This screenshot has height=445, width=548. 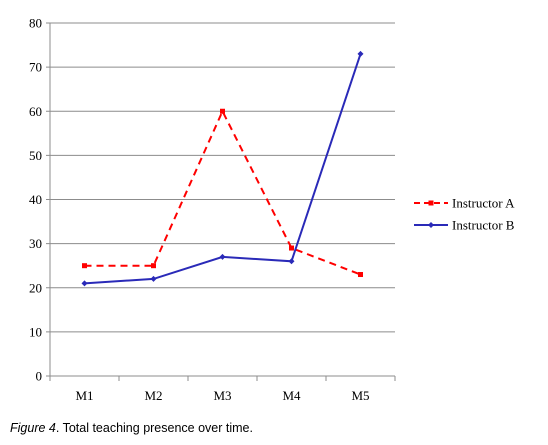 What do you see at coordinates (483, 225) in the screenshot?
I see `legend-label: Instructor B` at bounding box center [483, 225].